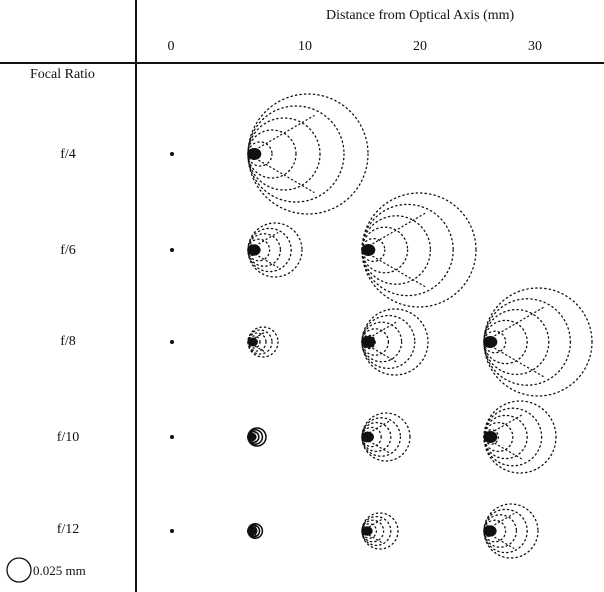 This screenshot has height=592, width=604. What do you see at coordinates (420, 15) in the screenshot?
I see `distance-axis-title: Distance from Optical Axis (mm)` at bounding box center [420, 15].